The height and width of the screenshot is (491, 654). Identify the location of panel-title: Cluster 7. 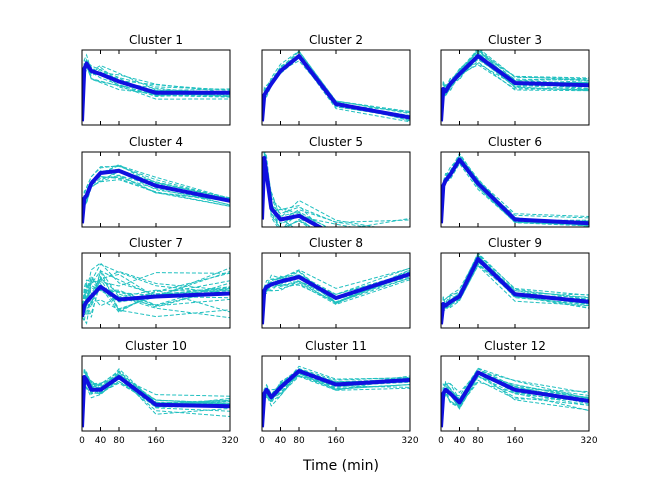
(156, 243).